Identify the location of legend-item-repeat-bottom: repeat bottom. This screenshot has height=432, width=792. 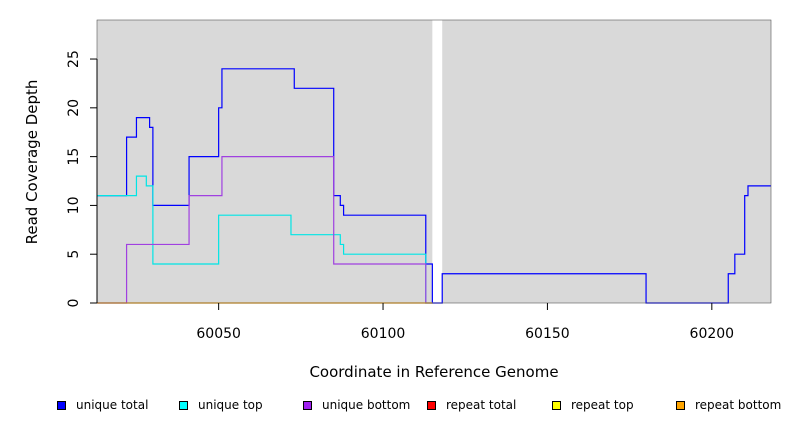
(728, 405).